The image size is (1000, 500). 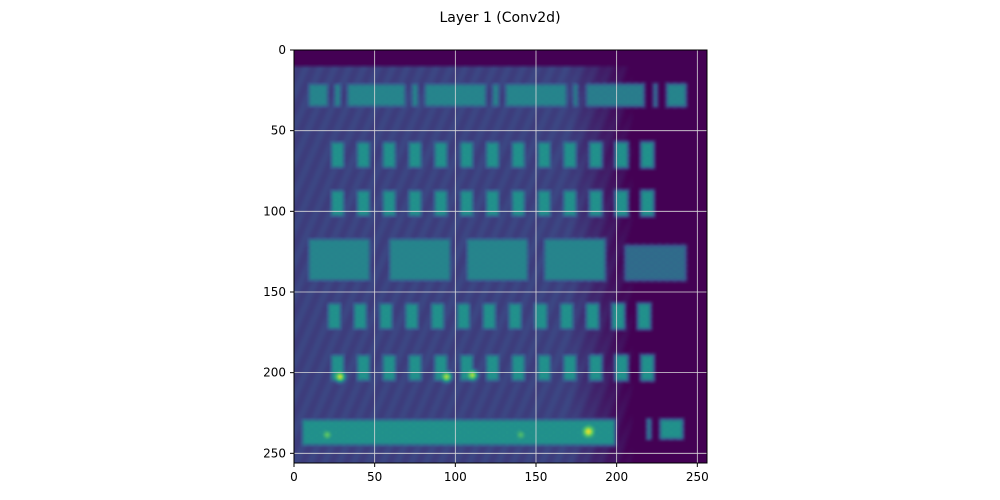 What do you see at coordinates (499, 473) in the screenshot?
I see `x-axis: 0 50 100 150 200 250` at bounding box center [499, 473].